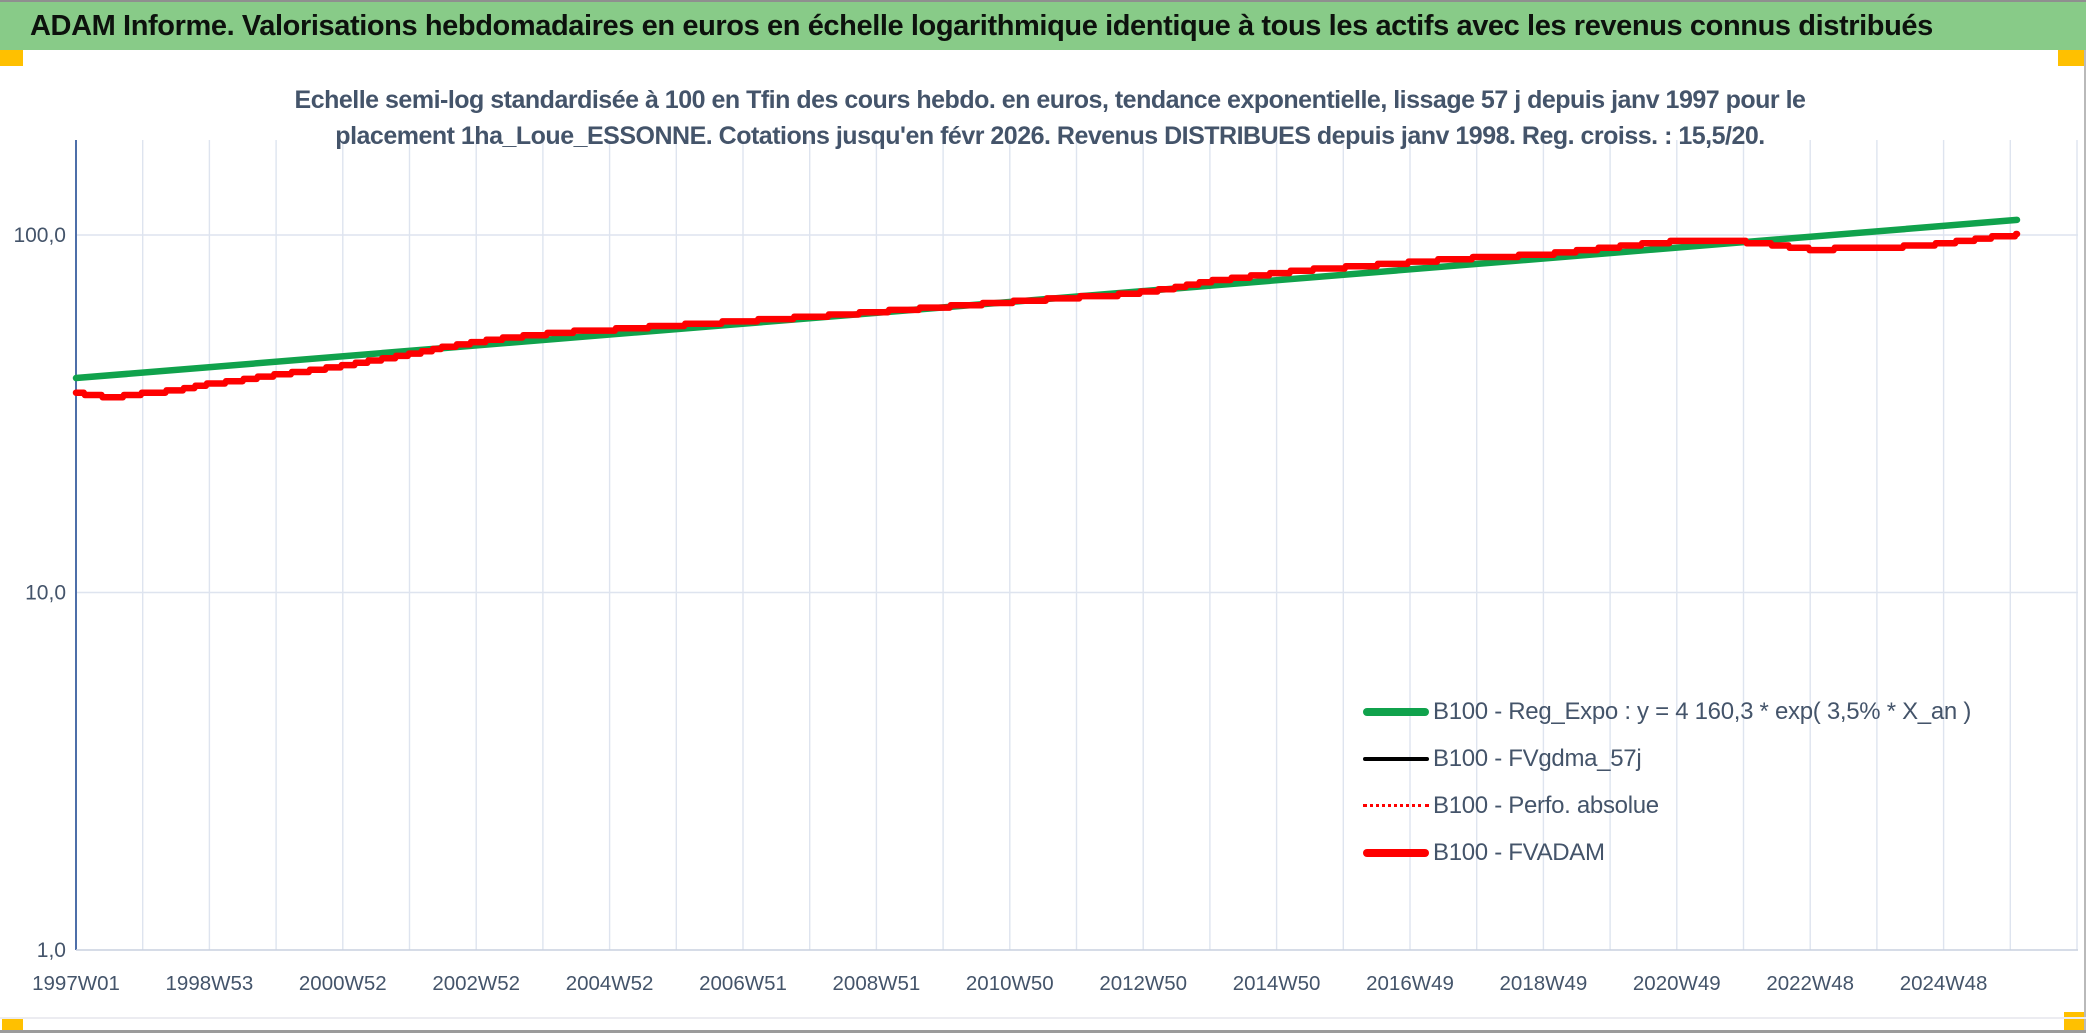  I want to click on legend-label: B100 - Perfo. absolue, so click(1546, 805).